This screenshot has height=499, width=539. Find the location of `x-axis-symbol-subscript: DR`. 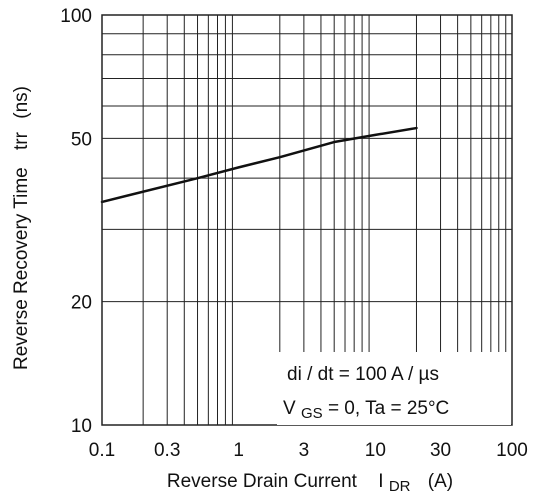

x-axis-symbol-subscript: DR is located at coordinates (400, 486).